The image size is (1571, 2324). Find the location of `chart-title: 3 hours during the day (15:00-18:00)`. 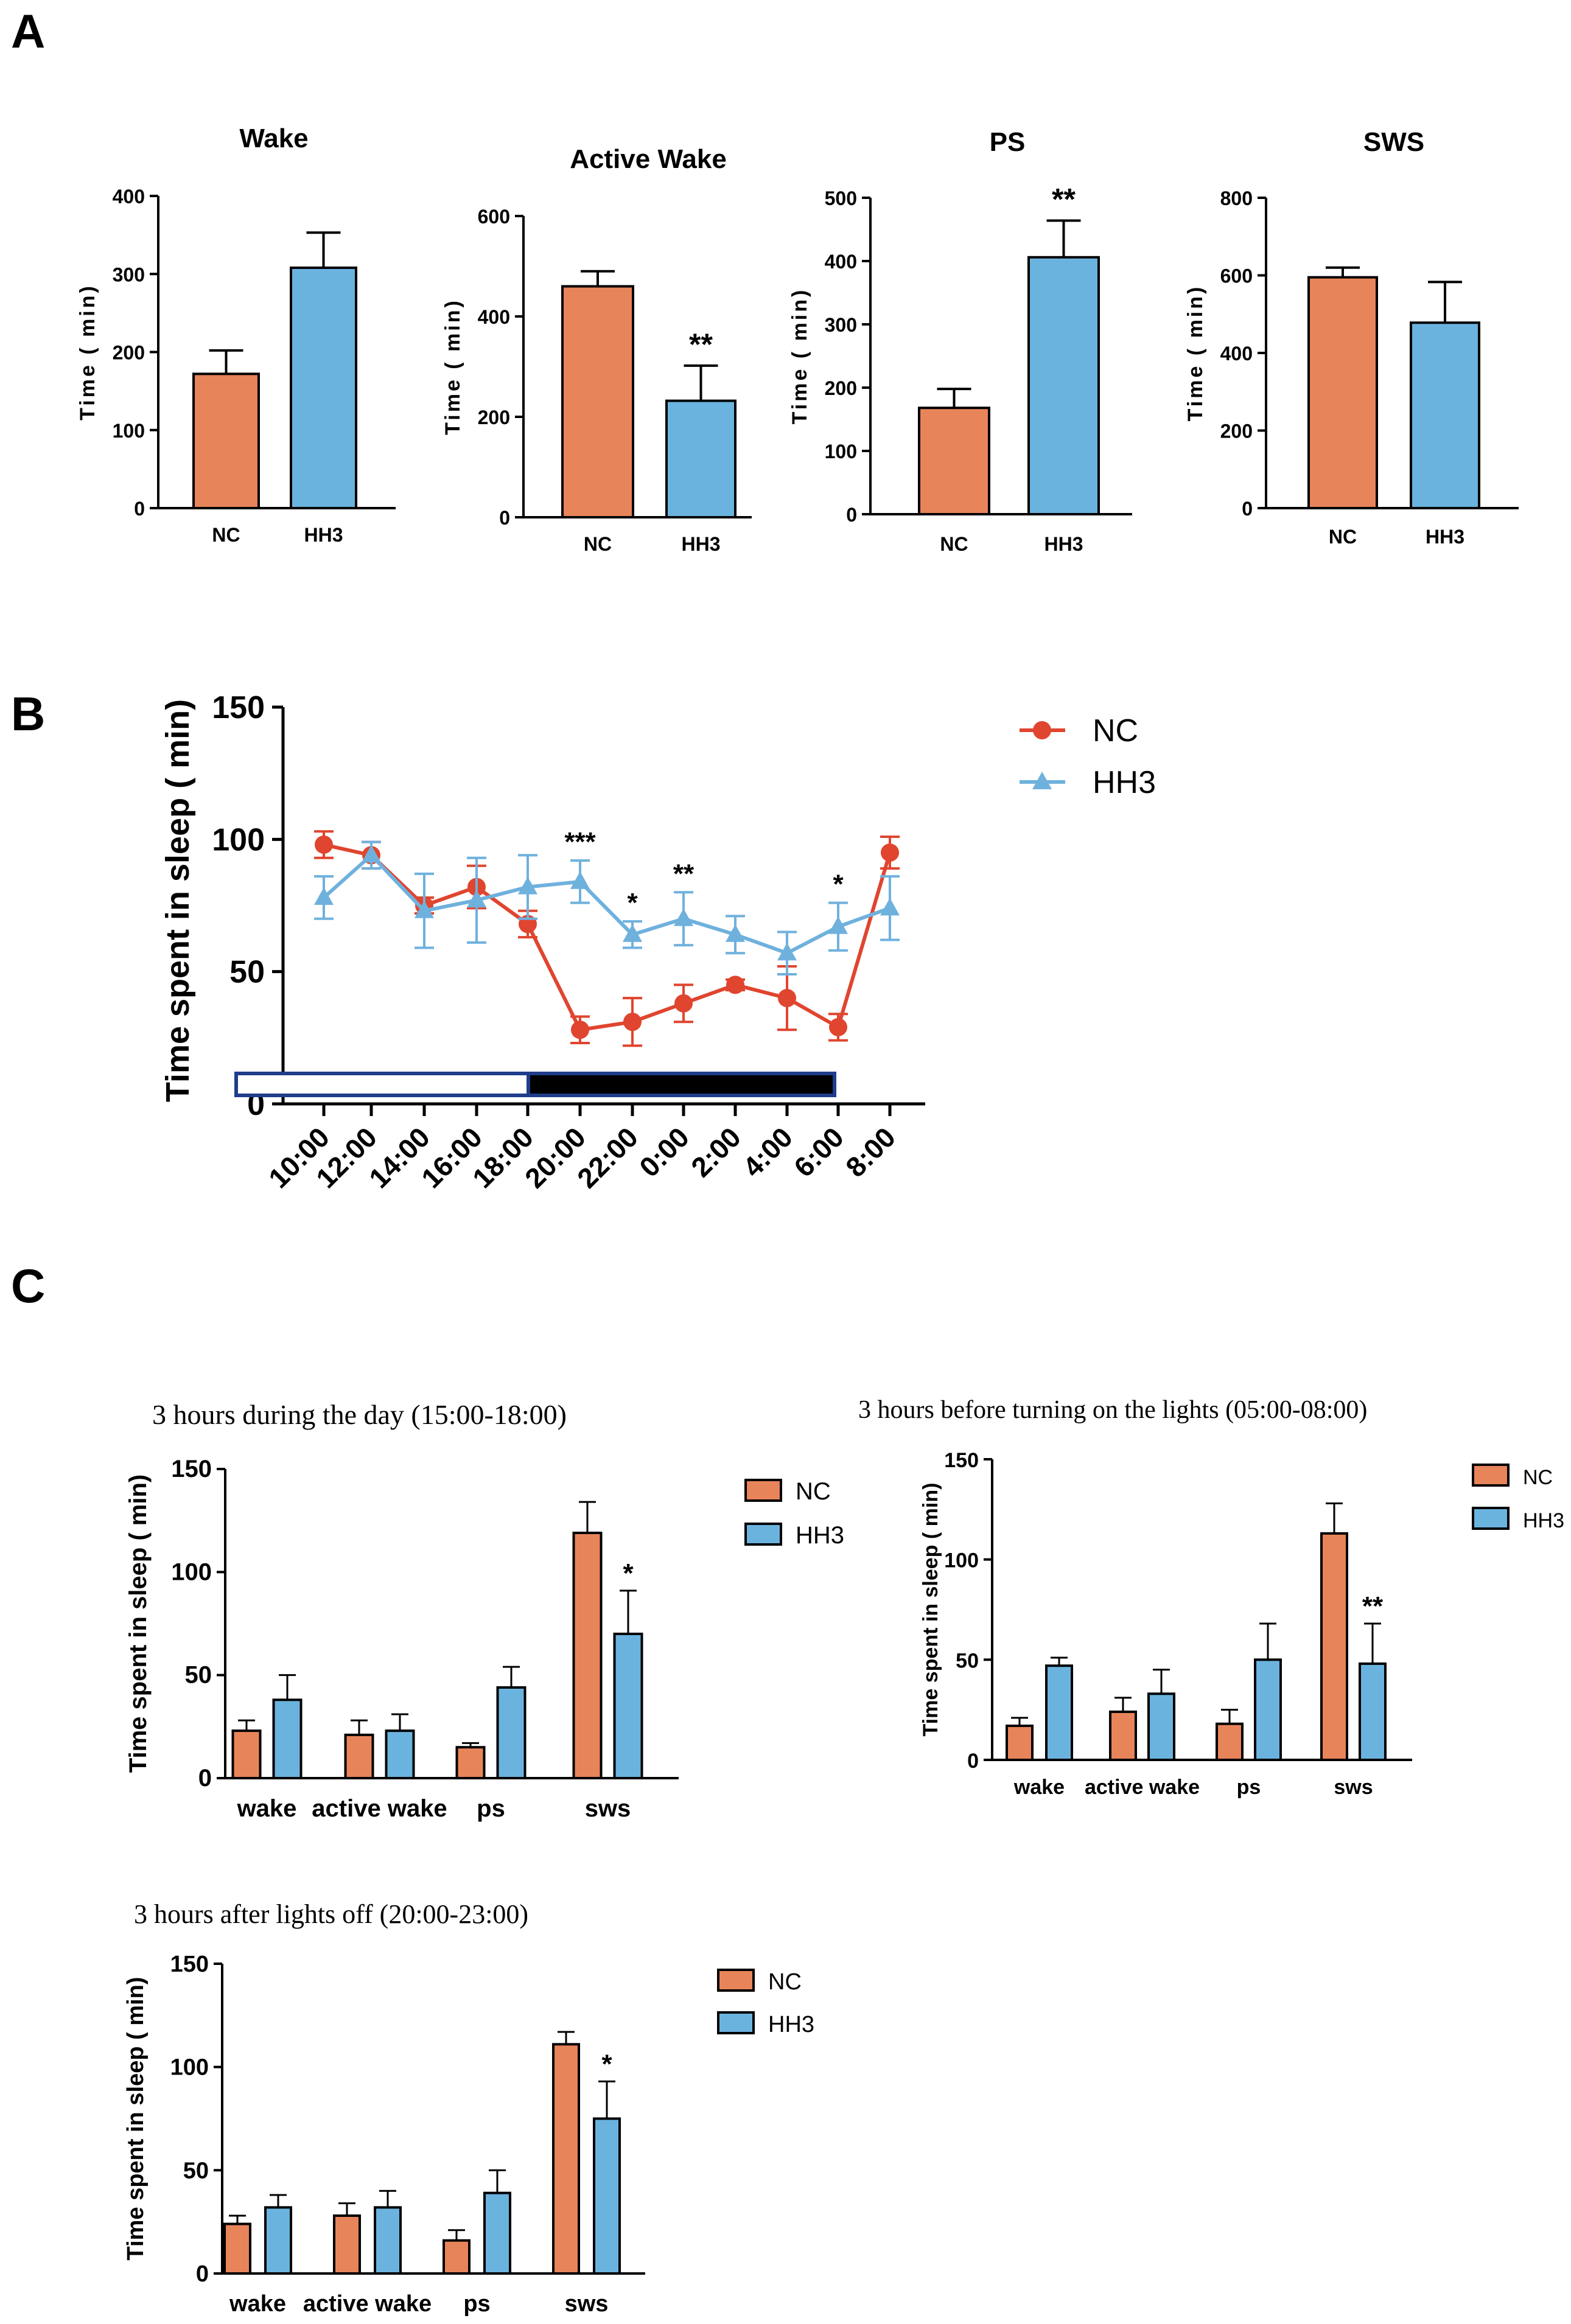

chart-title: 3 hours during the day (15:00-18:00) is located at coordinates (359, 1414).